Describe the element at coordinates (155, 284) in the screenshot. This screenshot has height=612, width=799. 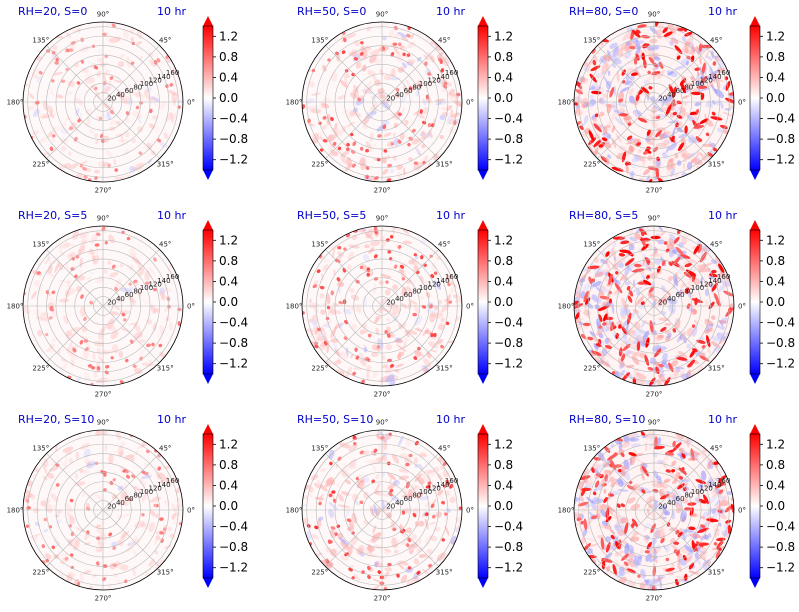
I see `radial-tick-label: 120` at that location.